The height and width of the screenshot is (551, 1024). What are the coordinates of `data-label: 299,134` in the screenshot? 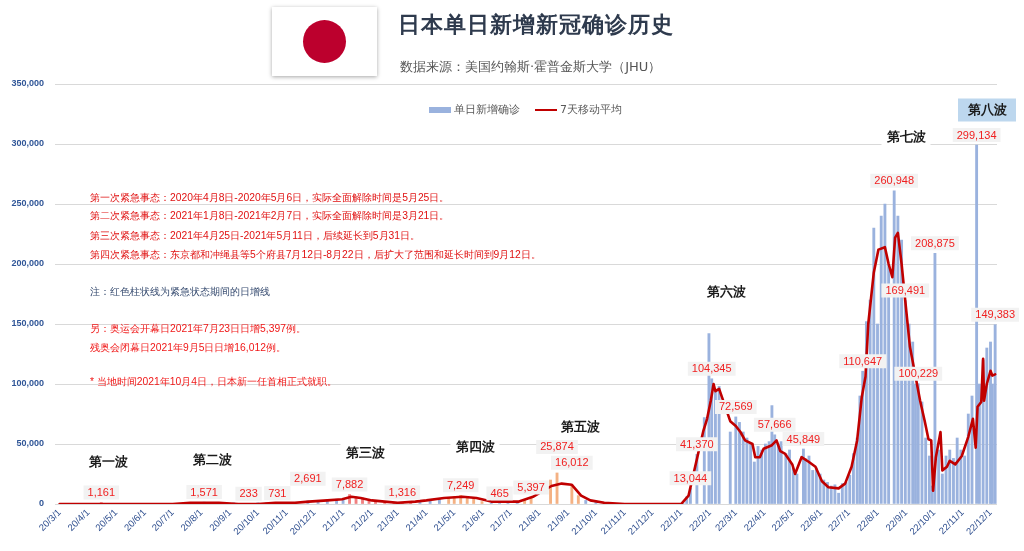 It's located at (976, 134).